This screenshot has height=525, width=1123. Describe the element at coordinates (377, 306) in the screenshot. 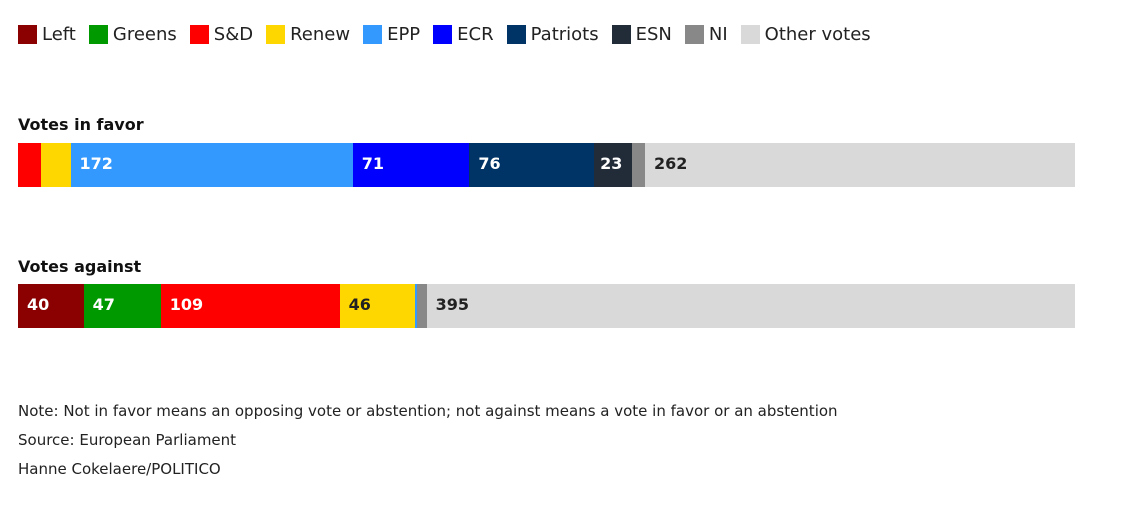

I see `bar-segment-renew: 46` at that location.